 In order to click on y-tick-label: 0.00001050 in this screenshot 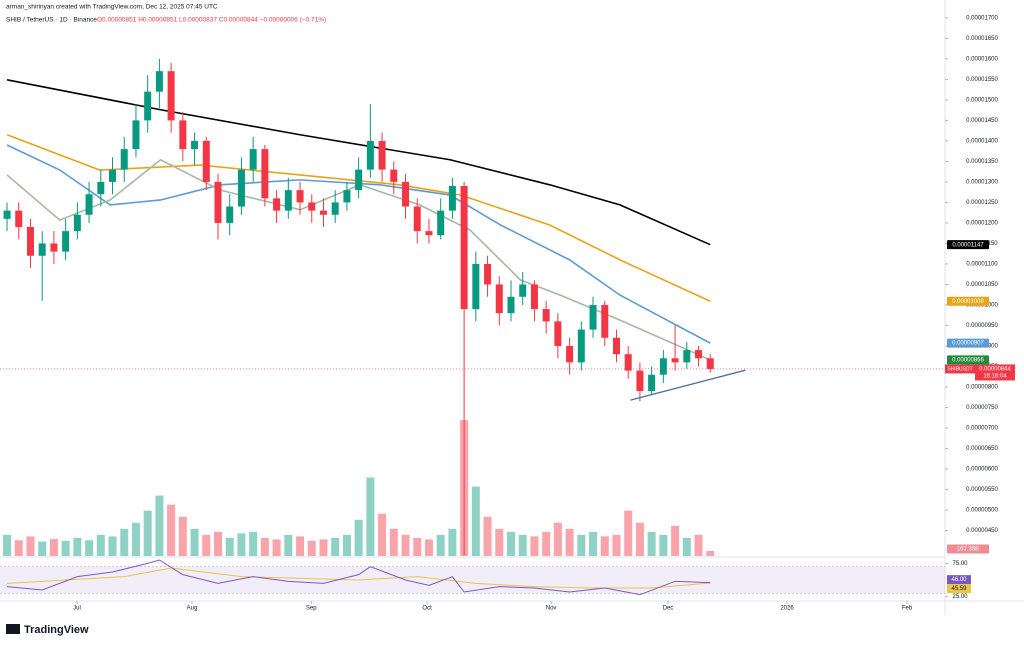, I will do `click(982, 285)`.